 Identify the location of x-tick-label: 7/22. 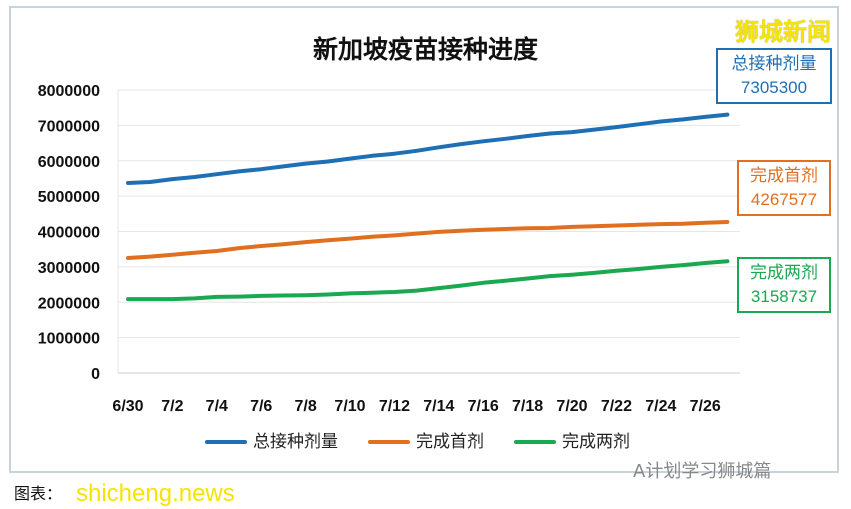
(616, 406).